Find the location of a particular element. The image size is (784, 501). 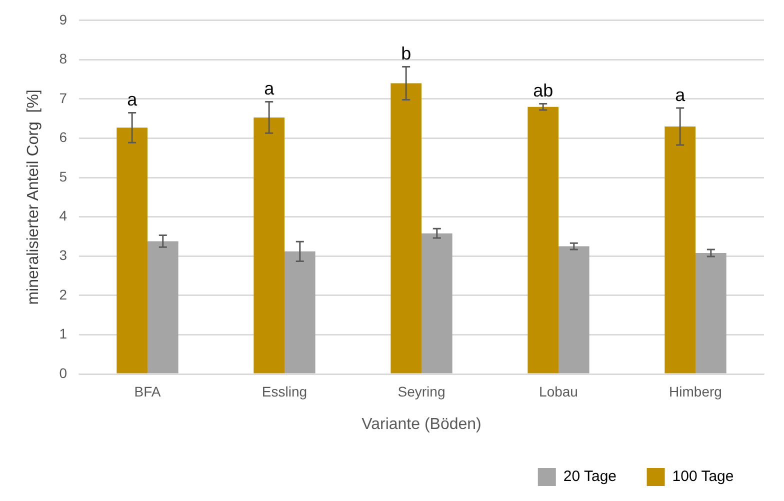

x-axis-title: Variante (Böden) is located at coordinates (422, 424).